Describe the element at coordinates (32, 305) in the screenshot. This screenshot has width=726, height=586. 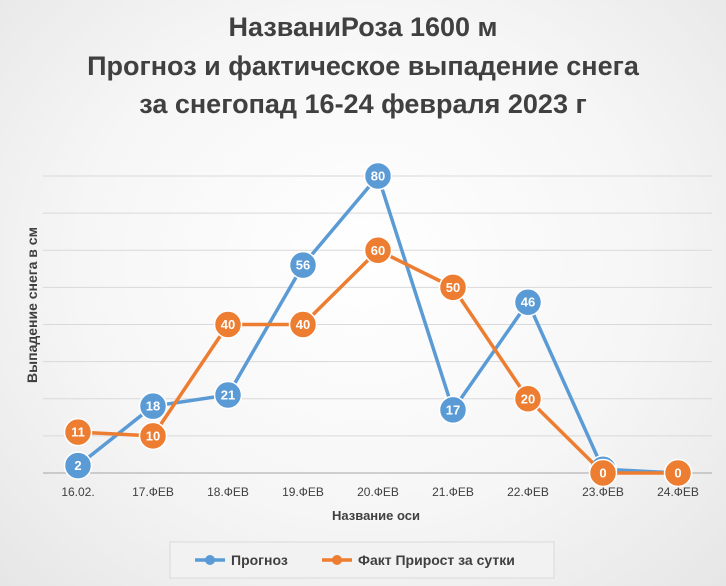
I see `y-axis-title: Выпадение снега в см` at that location.